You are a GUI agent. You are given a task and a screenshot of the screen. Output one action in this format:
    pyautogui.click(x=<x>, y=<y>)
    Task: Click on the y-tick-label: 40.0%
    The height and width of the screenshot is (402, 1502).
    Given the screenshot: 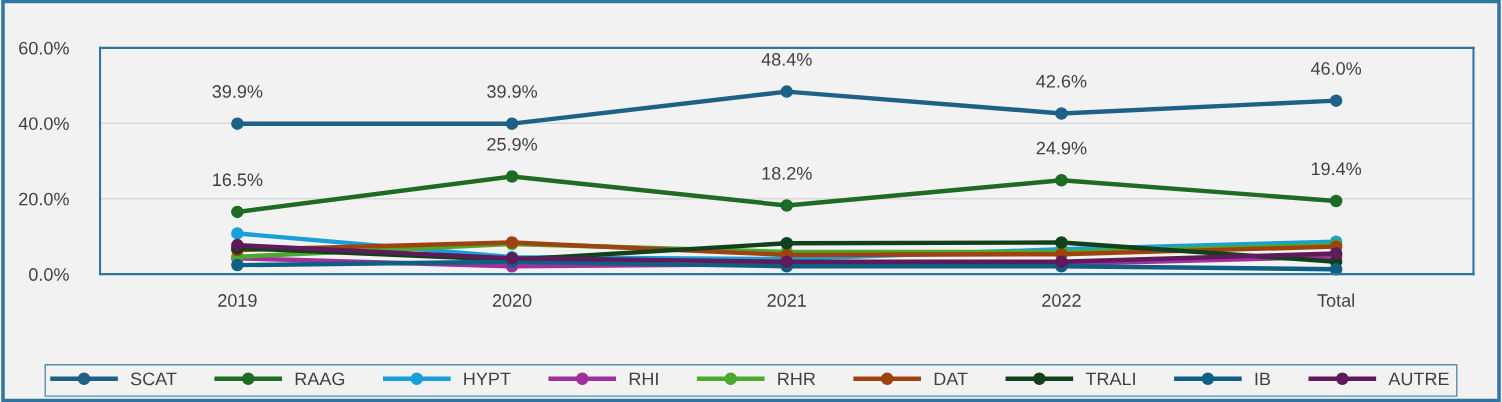 What is the action you would take?
    pyautogui.click(x=43, y=123)
    